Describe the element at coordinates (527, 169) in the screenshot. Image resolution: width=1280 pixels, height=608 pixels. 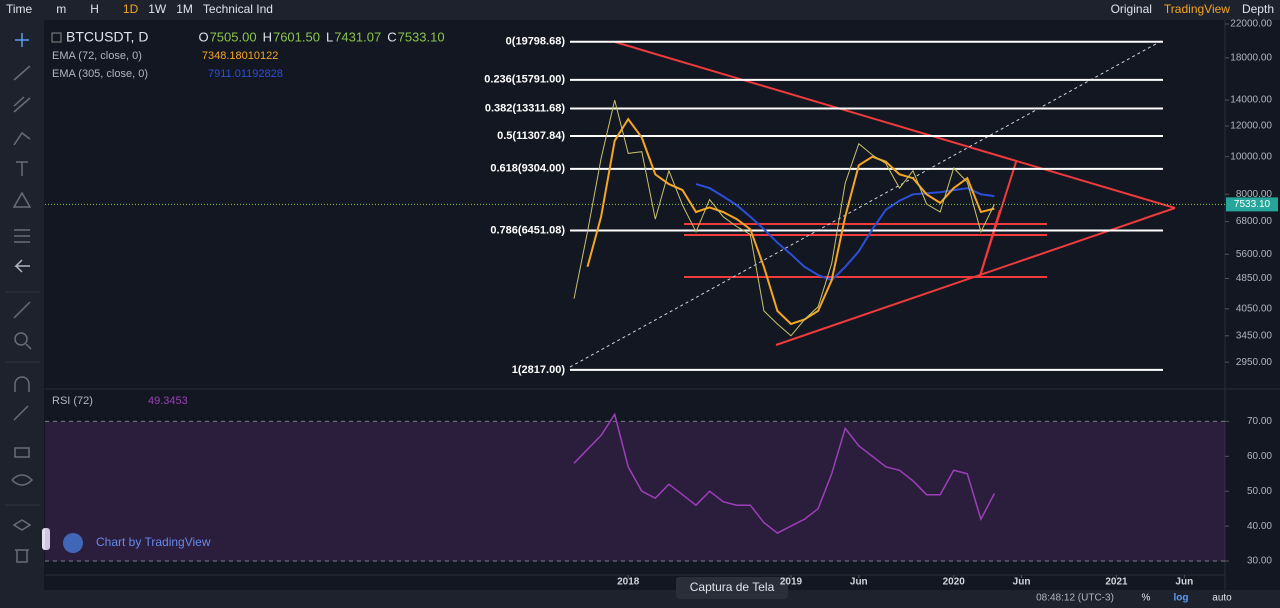
I see `fib-label: 0.618(9304.00)` at that location.